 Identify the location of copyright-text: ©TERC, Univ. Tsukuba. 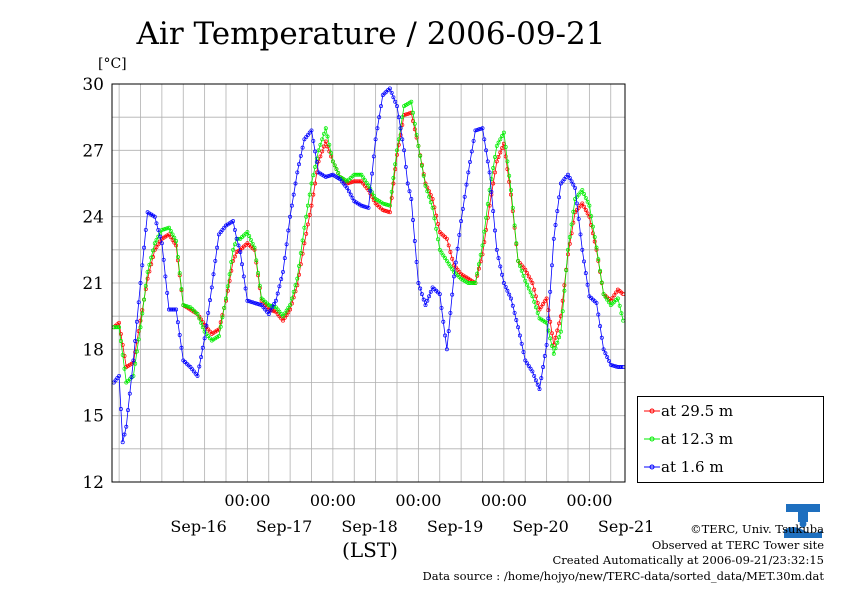
(757, 529).